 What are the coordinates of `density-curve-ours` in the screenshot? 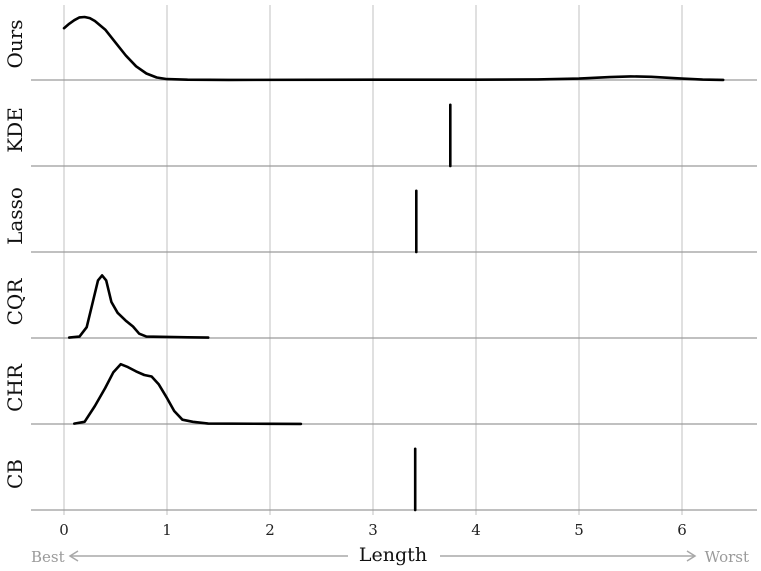 It's located at (393, 48).